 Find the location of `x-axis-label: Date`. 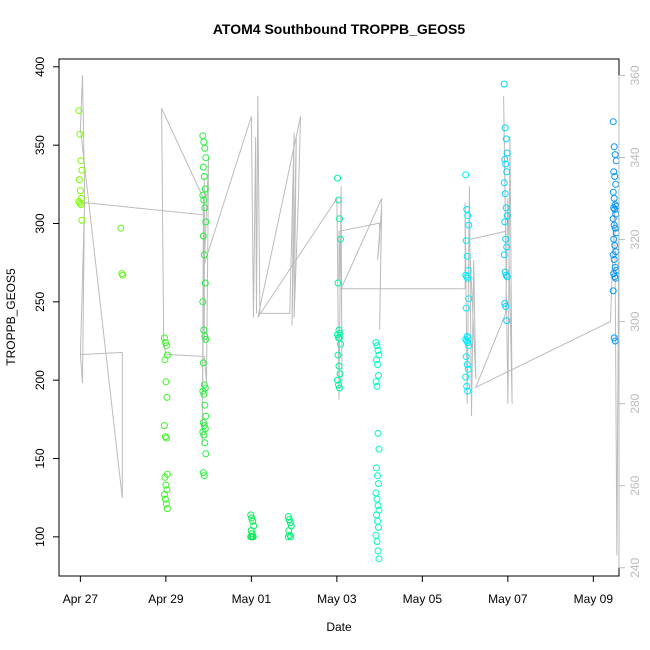

x-axis-label: Date is located at coordinates (339, 627).